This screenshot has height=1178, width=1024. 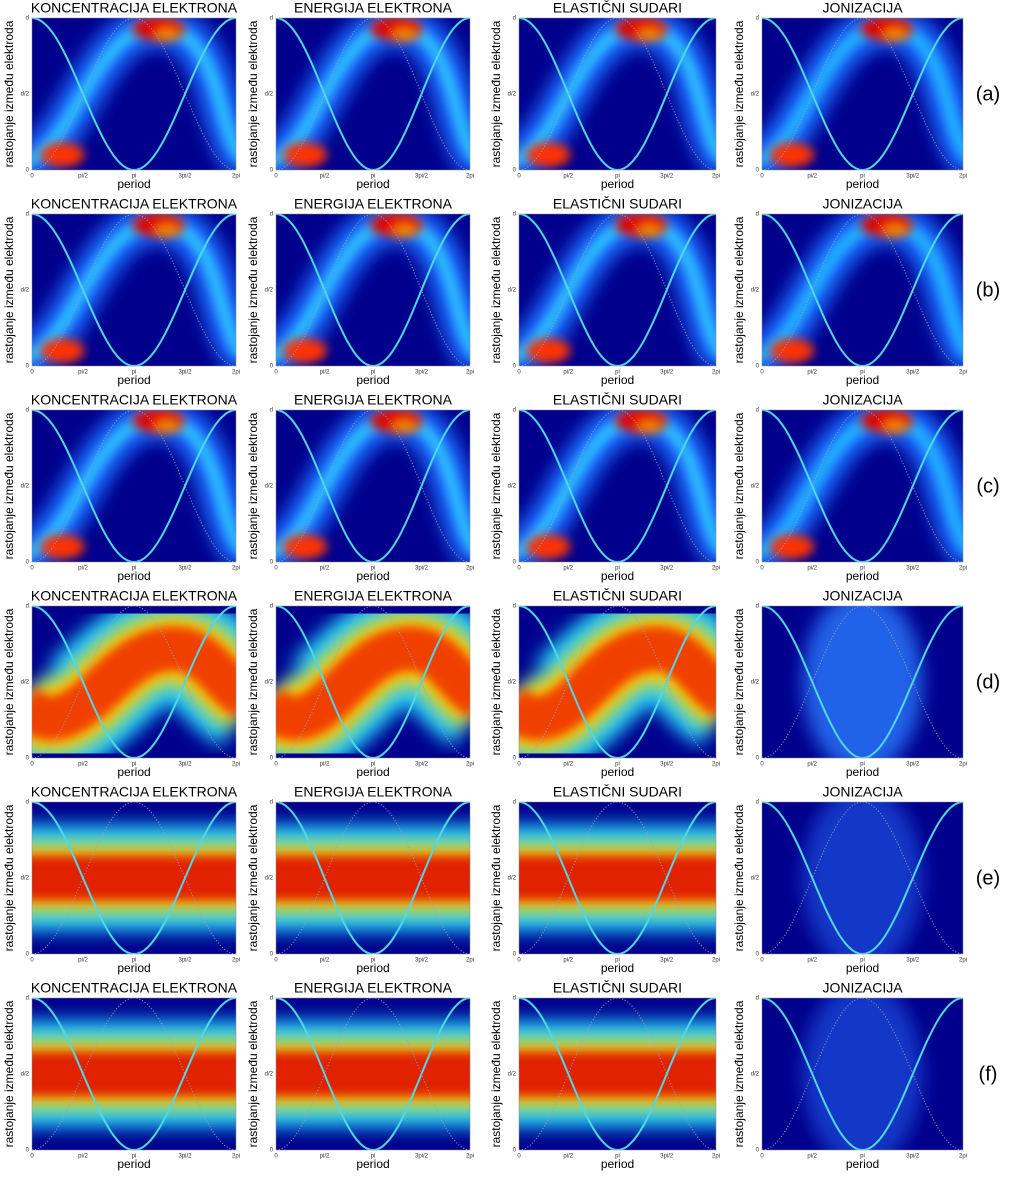 I want to click on row-label: (a), so click(x=988, y=94).